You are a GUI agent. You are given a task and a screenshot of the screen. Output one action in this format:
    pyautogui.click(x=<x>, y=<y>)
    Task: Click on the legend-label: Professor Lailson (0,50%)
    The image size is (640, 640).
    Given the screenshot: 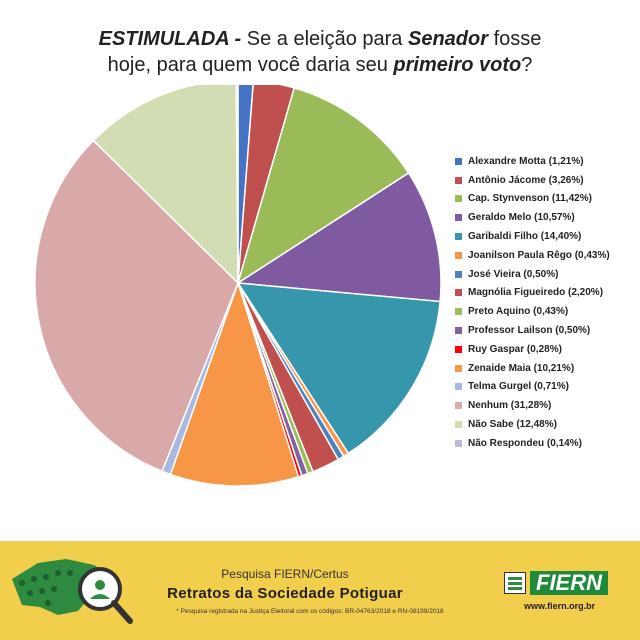 What is the action you would take?
    pyautogui.click(x=529, y=331)
    